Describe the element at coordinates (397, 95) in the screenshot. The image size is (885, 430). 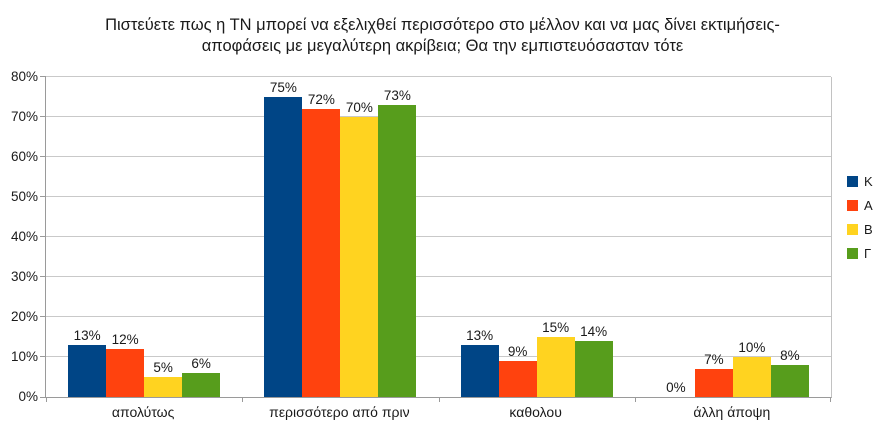
I see `bar-value-label: 73%` at that location.